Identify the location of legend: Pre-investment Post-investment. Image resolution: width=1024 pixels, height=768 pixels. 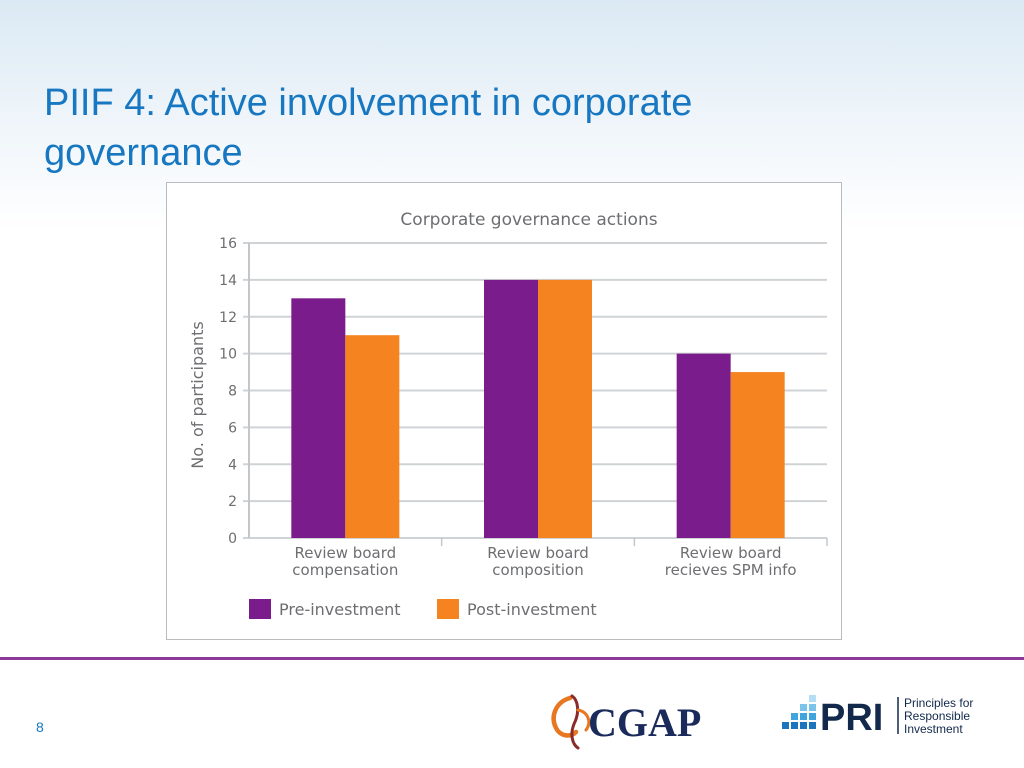
(423, 609).